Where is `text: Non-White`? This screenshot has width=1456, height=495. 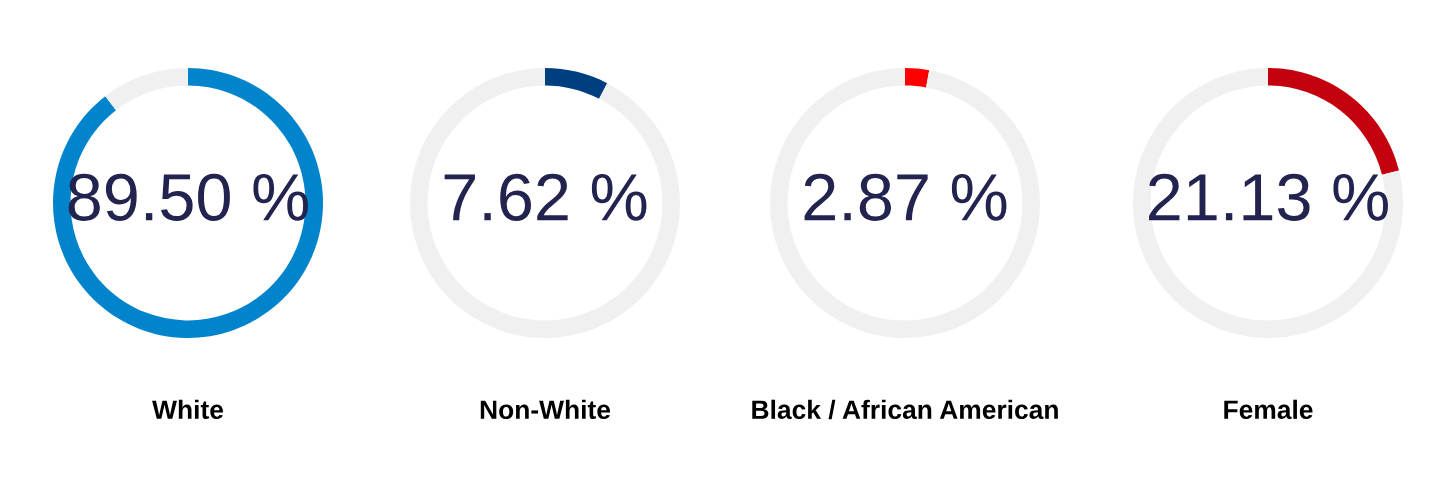 text: Non-White is located at coordinates (545, 409).